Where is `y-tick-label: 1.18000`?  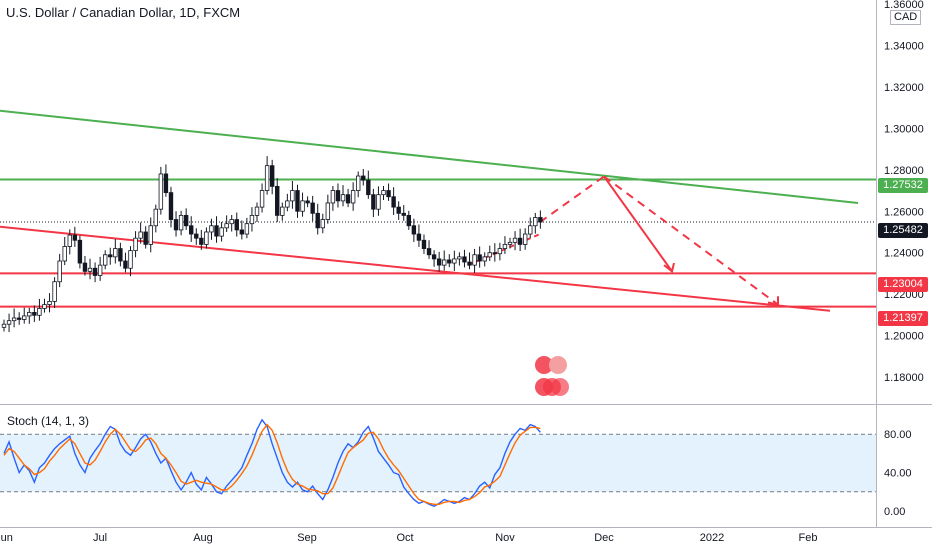 y-tick-label: 1.18000 is located at coordinates (904, 378).